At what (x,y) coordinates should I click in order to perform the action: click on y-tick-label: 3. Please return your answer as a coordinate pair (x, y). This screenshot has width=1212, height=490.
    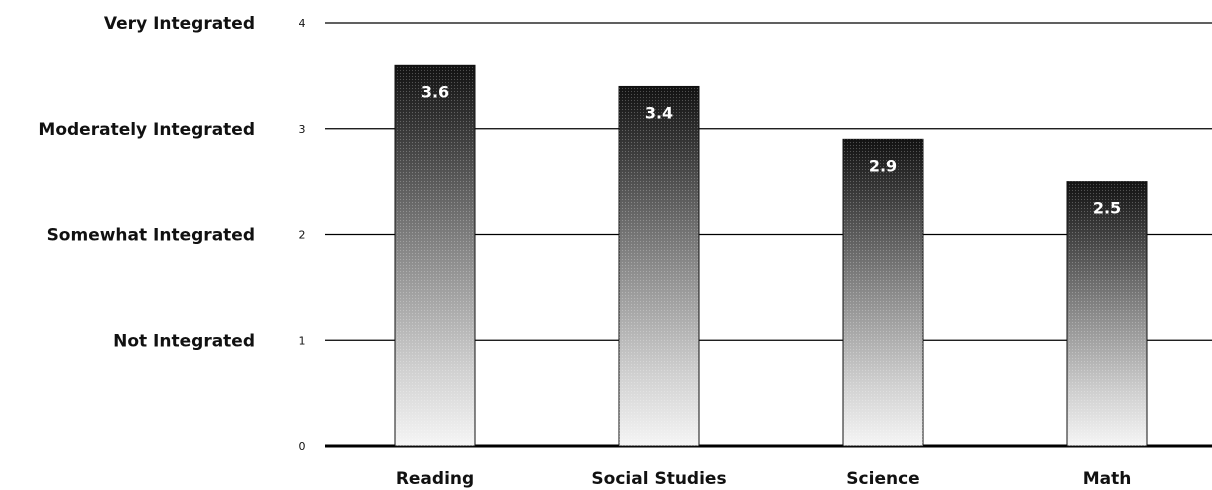
    Looking at the image, I should click on (302, 129).